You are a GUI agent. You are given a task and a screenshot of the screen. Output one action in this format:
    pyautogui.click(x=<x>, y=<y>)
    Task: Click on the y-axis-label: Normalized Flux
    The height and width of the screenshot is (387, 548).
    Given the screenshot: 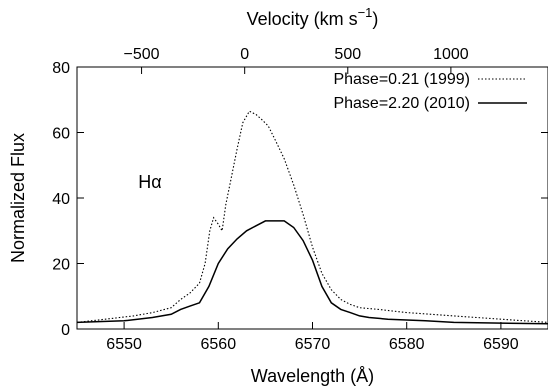 What is the action you would take?
    pyautogui.click(x=18, y=198)
    